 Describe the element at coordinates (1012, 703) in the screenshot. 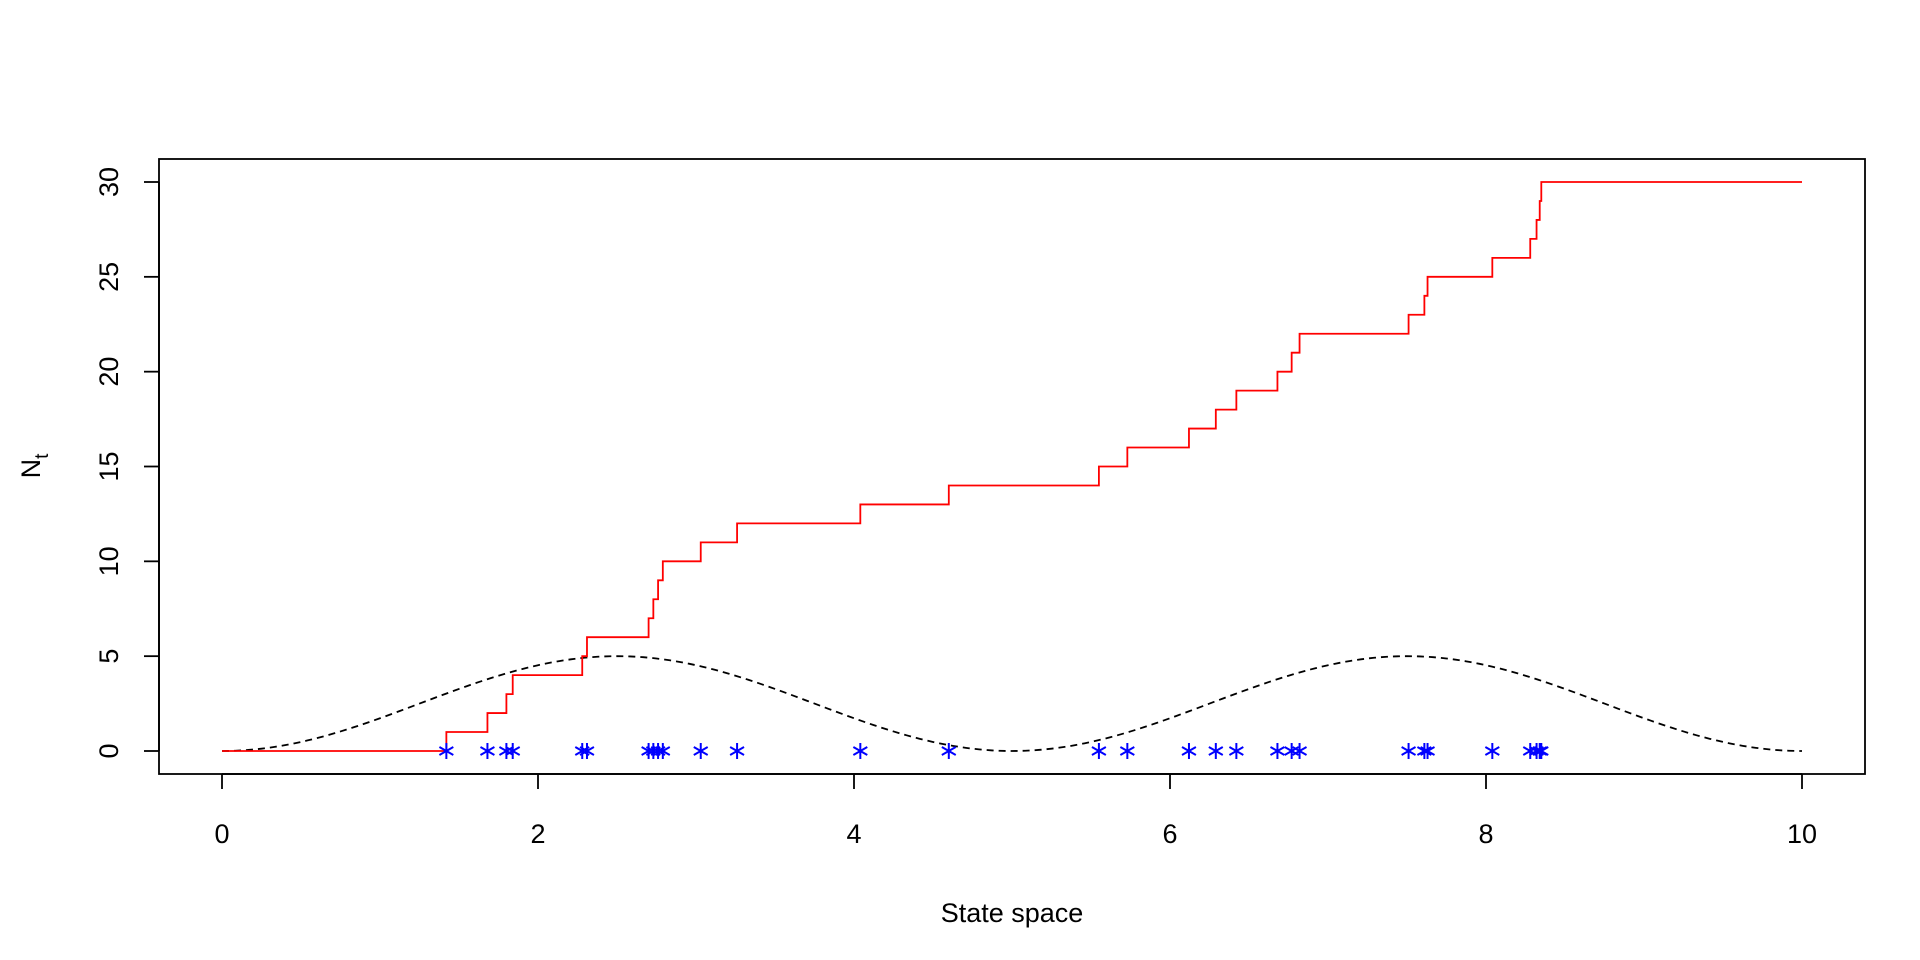

I see `intensity-curve` at that location.